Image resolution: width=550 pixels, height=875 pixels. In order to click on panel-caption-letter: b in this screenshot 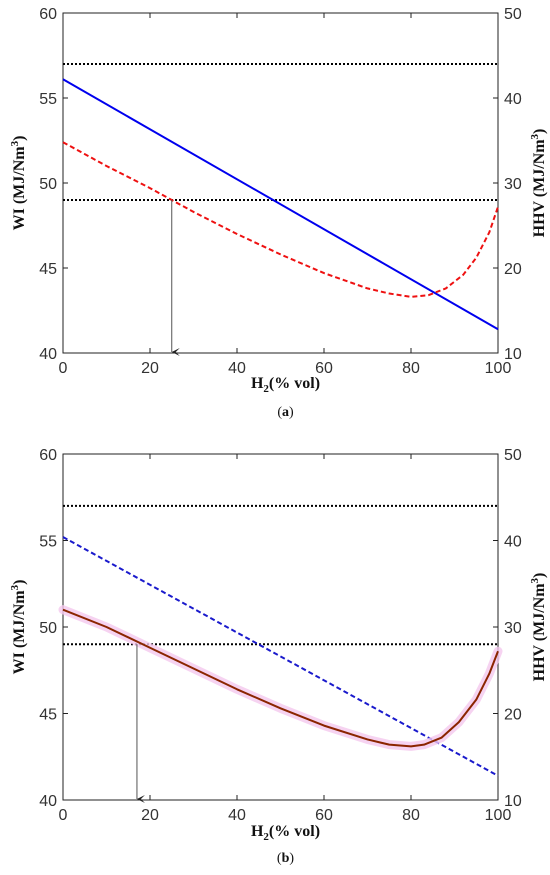, I will do `click(286, 858)`.